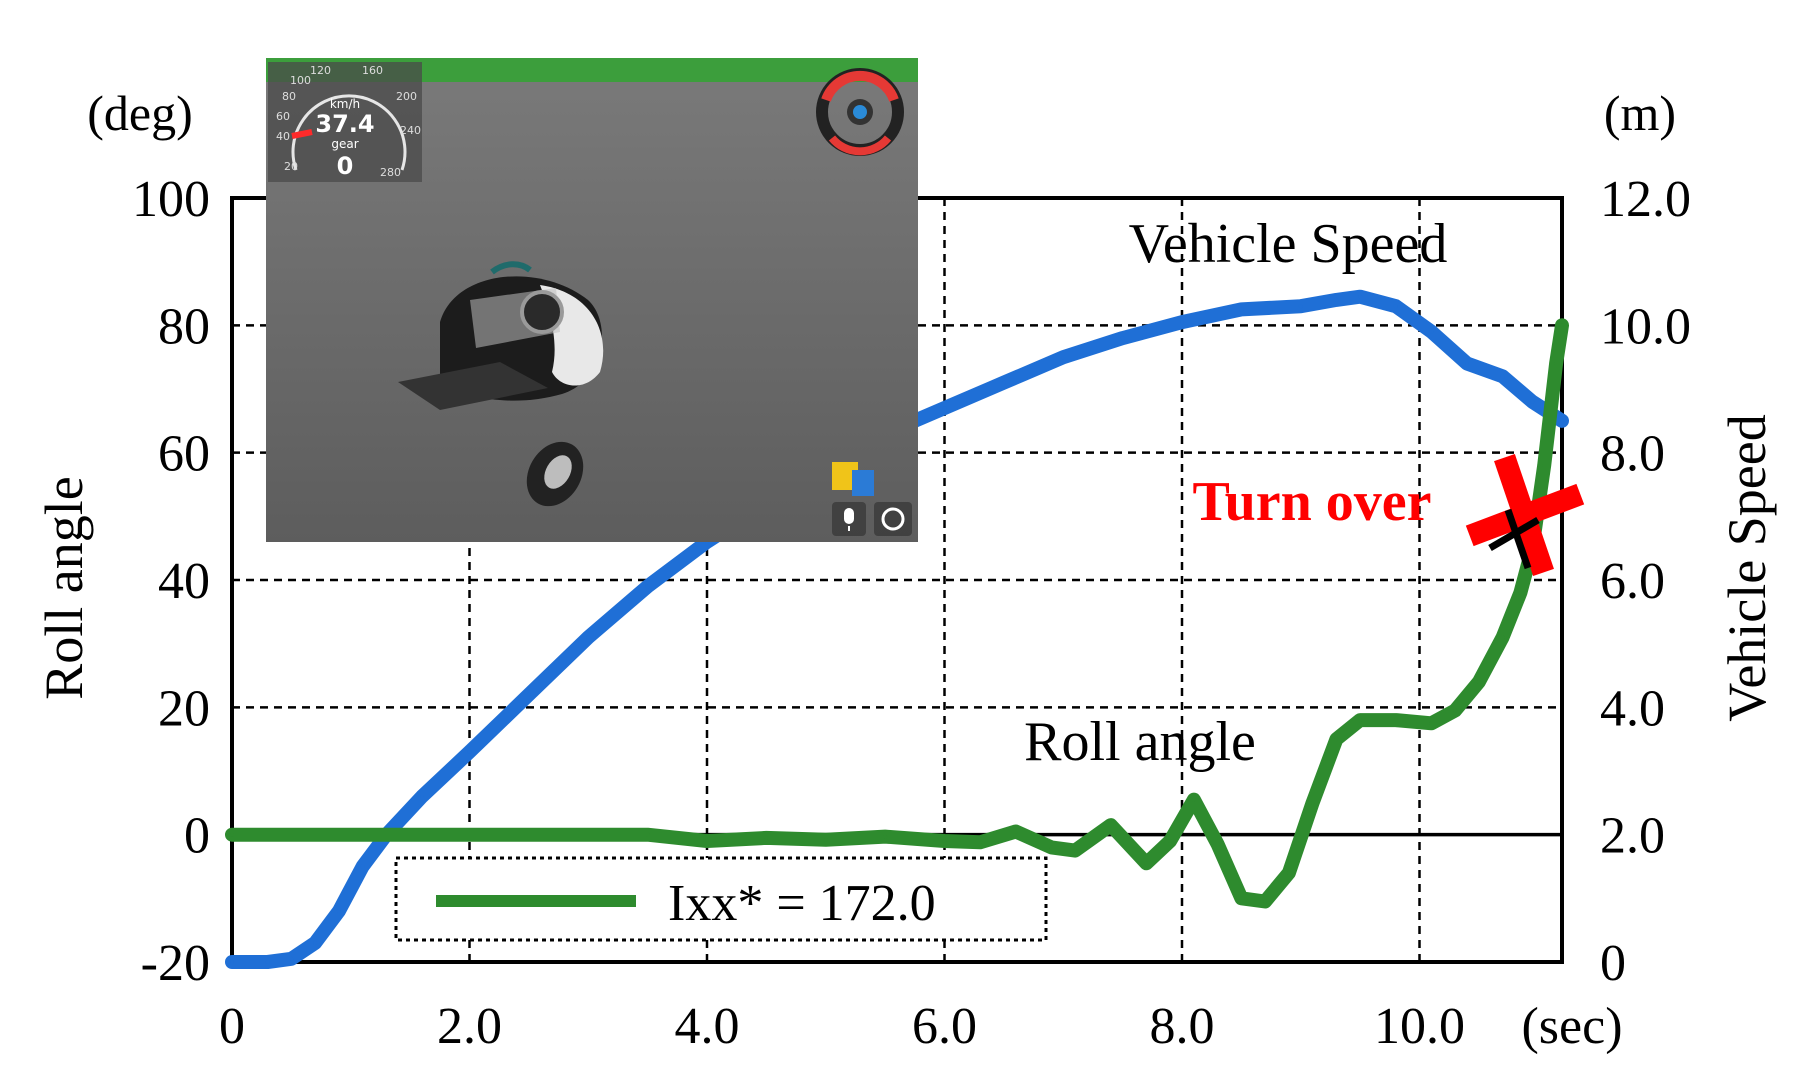  Describe the element at coordinates (302, 134) in the screenshot. I see `speedometer-needle` at that location.